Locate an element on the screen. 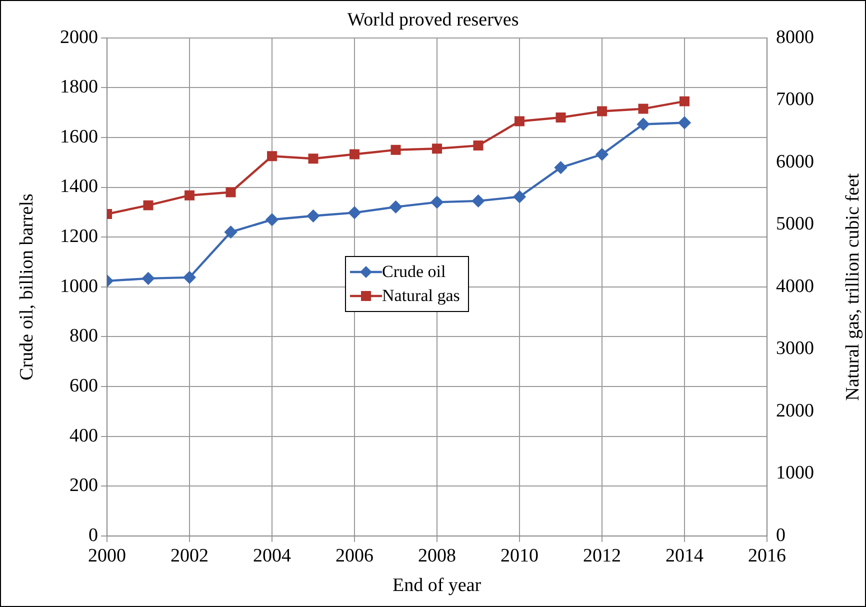  y2-tick-label: 1000 is located at coordinates (795, 473).